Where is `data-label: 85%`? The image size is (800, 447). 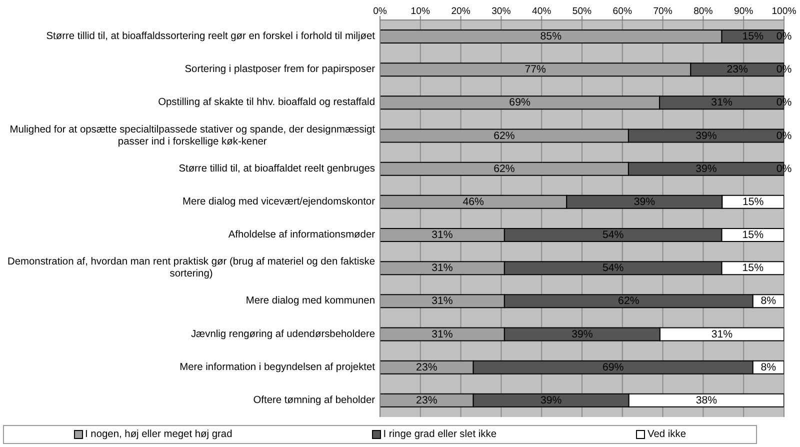
data-label: 85% is located at coordinates (551, 36).